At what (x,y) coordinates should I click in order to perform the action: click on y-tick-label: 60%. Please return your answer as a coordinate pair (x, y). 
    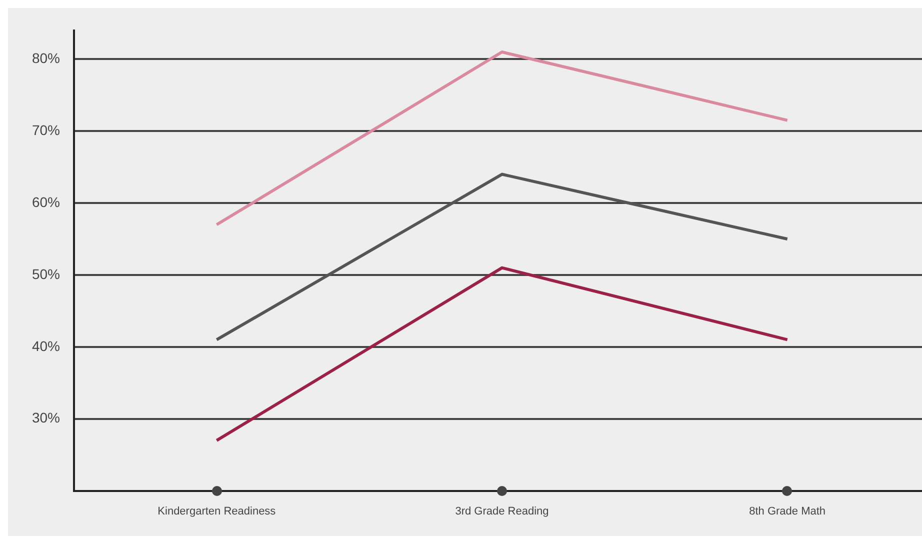
    Looking at the image, I should click on (46, 202).